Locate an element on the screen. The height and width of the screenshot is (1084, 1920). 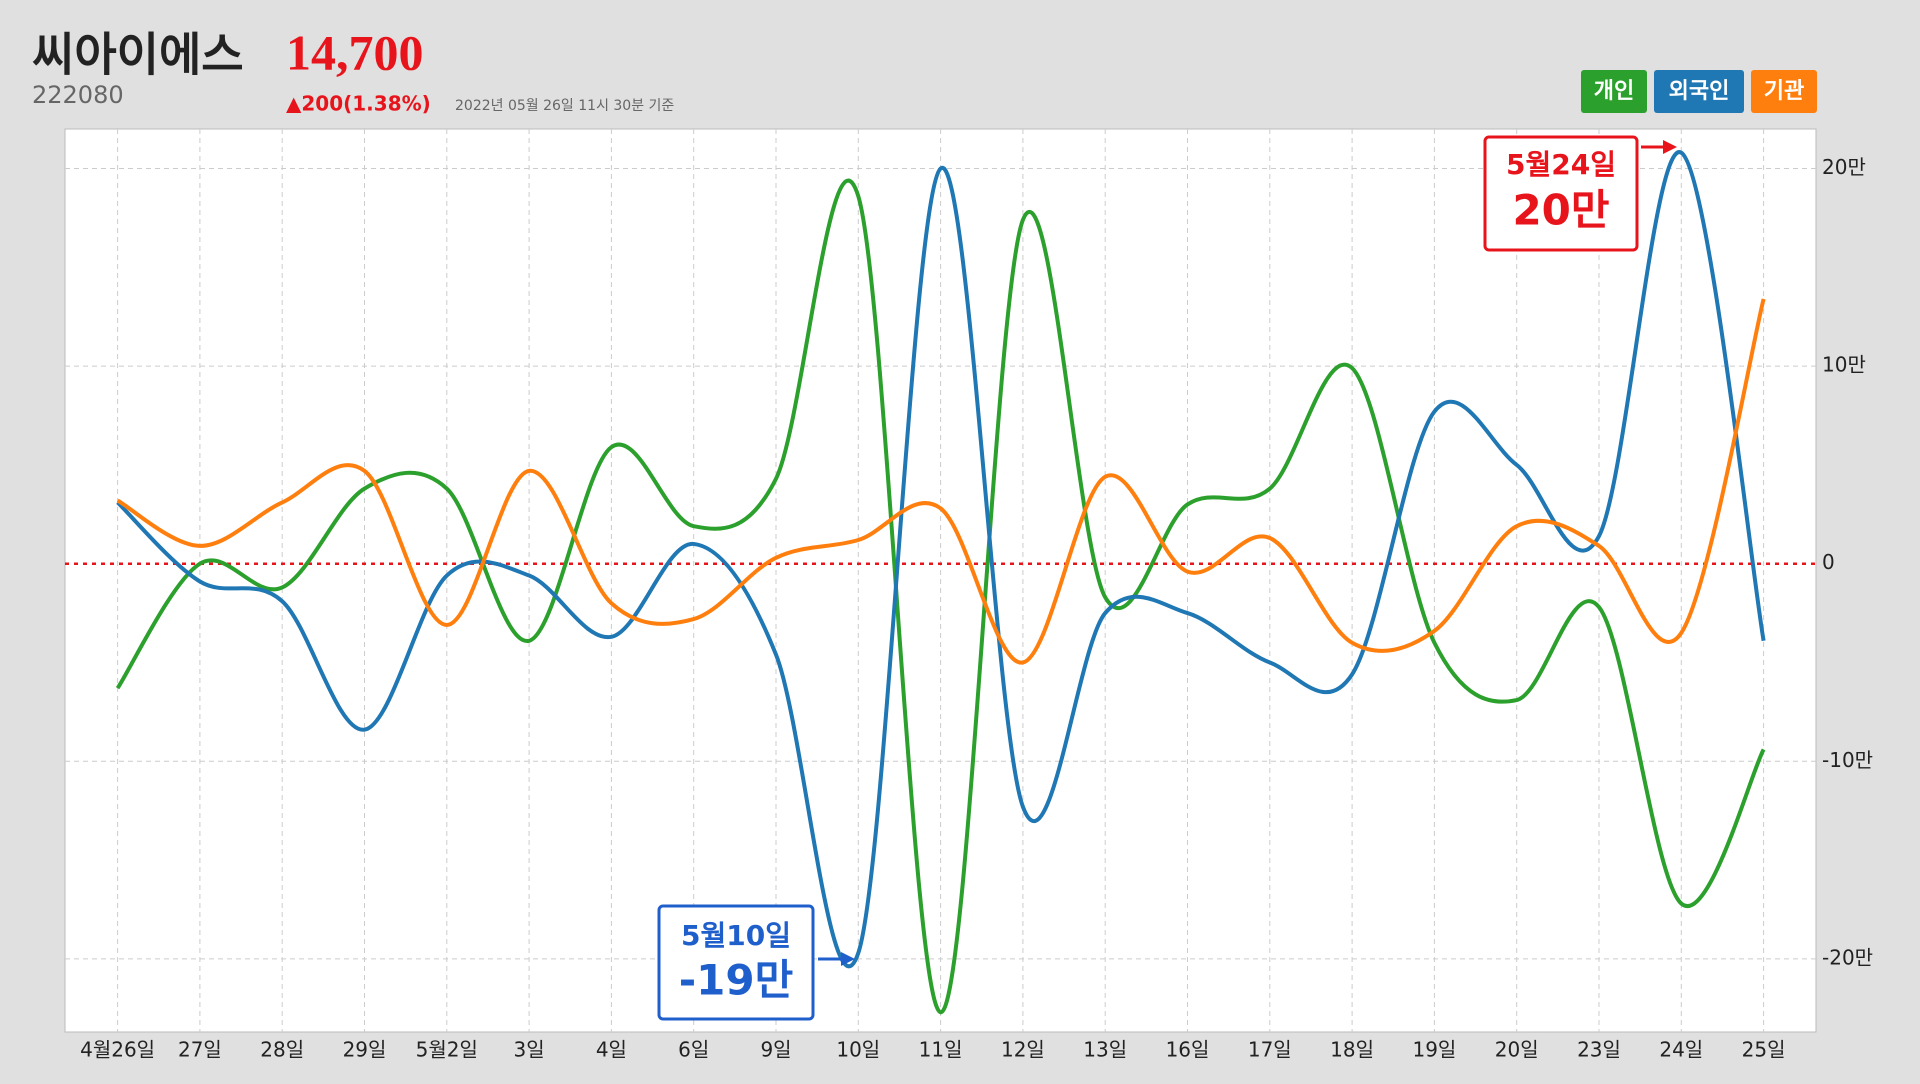
x-tick-label: 20일 is located at coordinates (1517, 1050).